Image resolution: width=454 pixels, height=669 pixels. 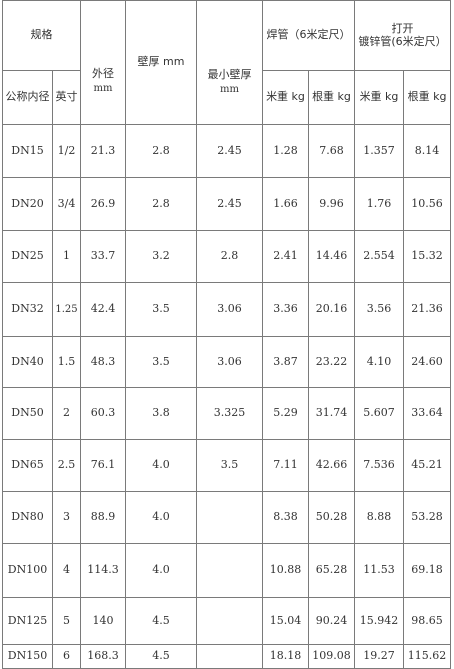 What do you see at coordinates (285, 621) in the screenshot?
I see `cell-weld-per-meter: 15.04` at bounding box center [285, 621].